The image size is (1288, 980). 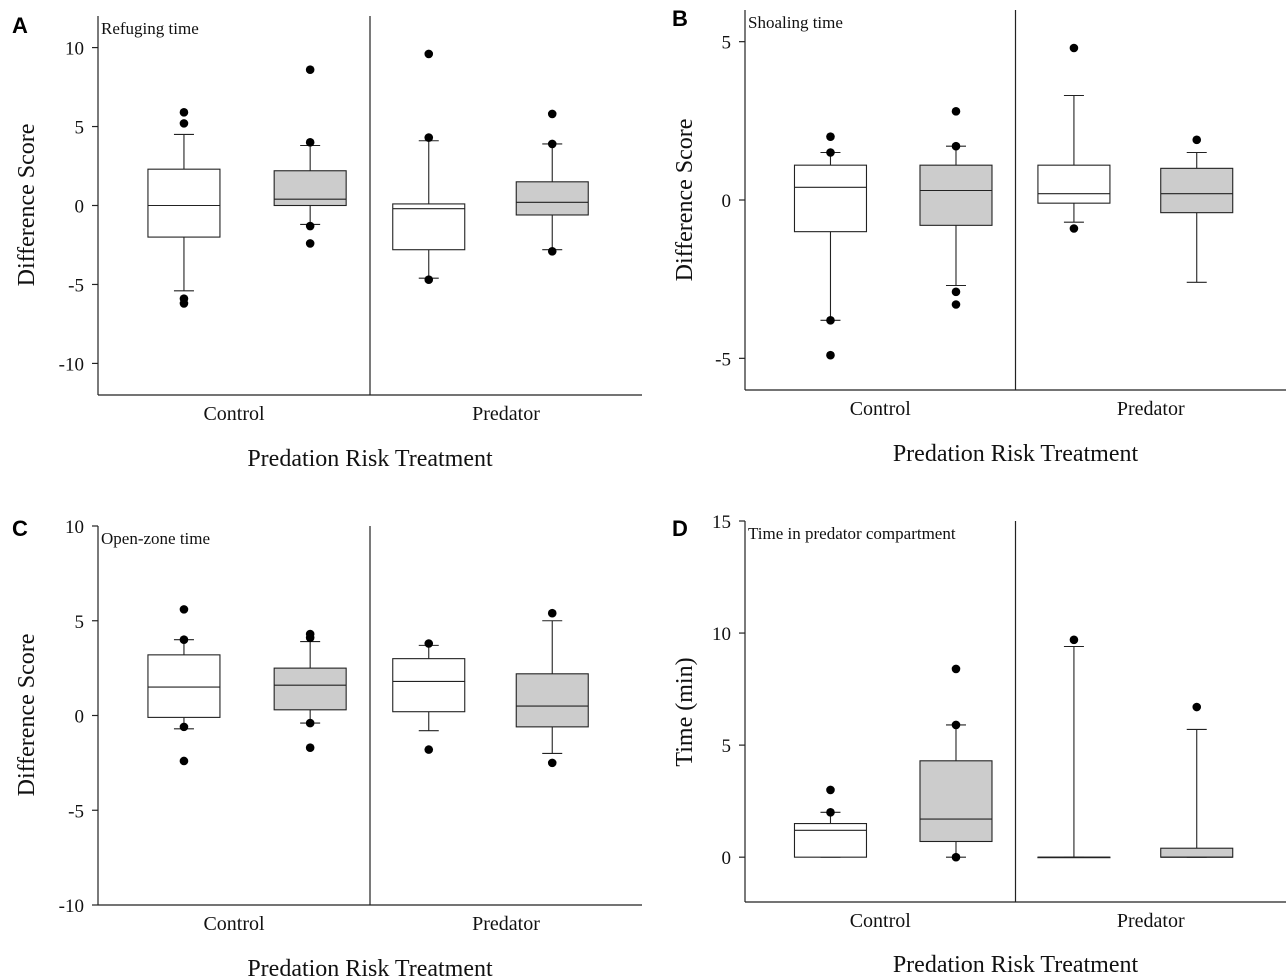 What do you see at coordinates (721, 522) in the screenshot?
I see `y-tick-label: 15` at bounding box center [721, 522].